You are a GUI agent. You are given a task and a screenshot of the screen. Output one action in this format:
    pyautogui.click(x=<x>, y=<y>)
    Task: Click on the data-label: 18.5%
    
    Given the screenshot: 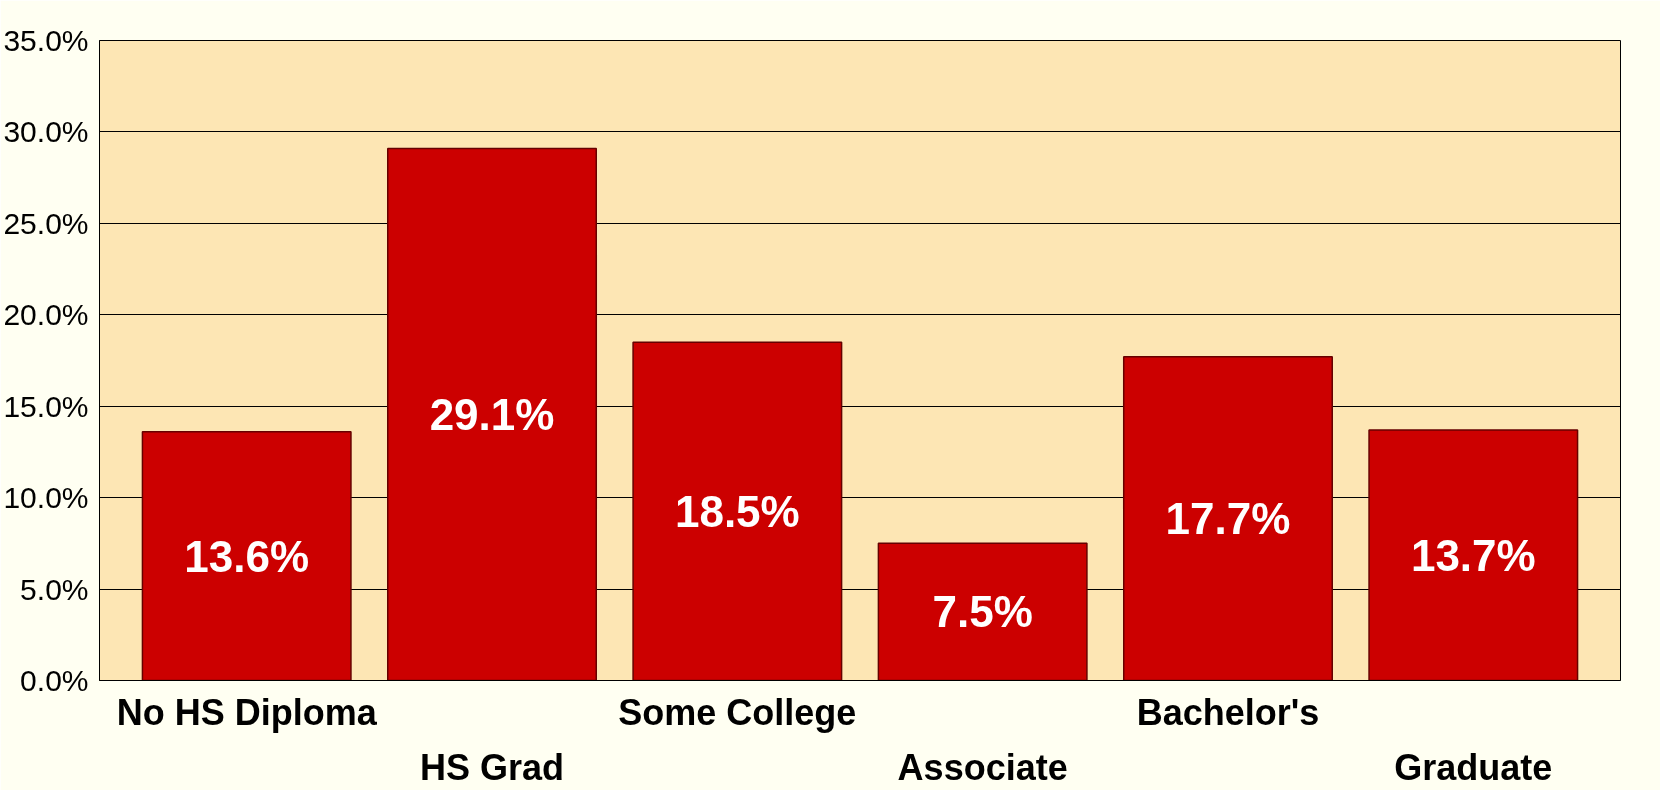 What is the action you would take?
    pyautogui.click(x=737, y=511)
    